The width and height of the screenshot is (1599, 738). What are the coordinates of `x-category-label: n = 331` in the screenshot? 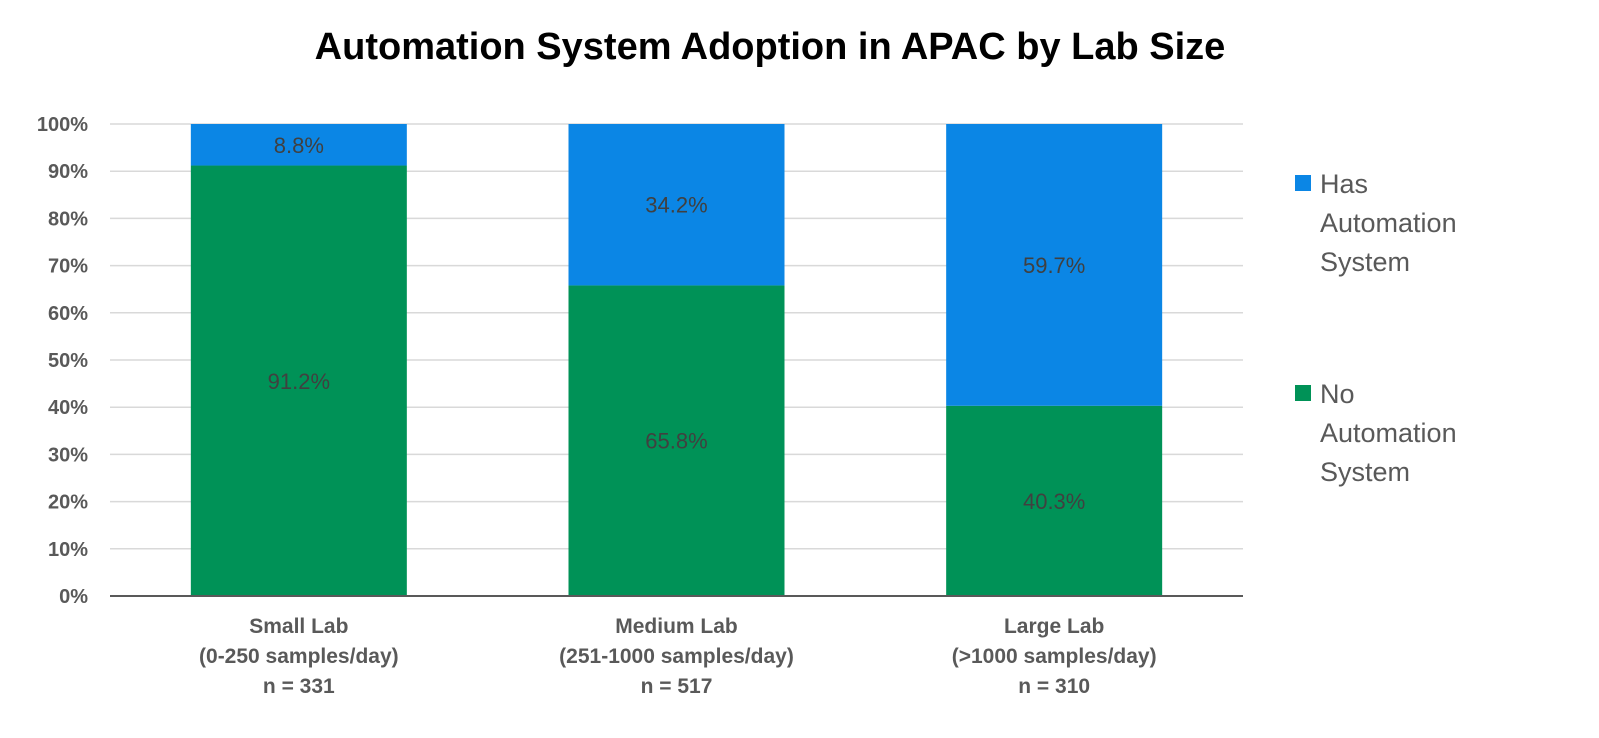 It's located at (299, 686).